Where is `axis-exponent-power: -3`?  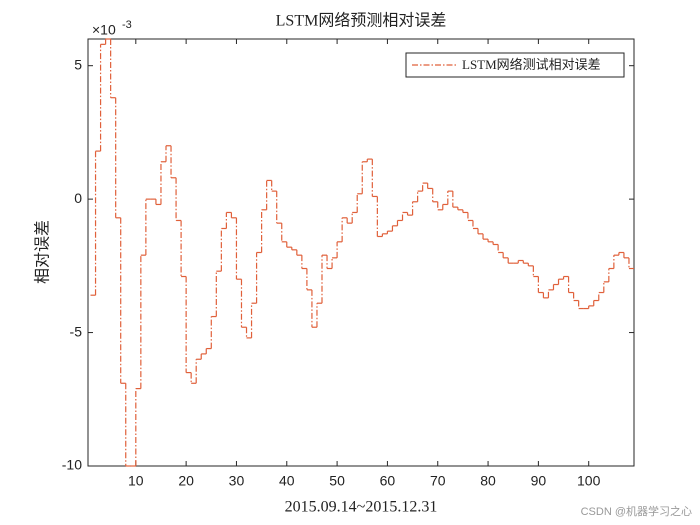
axis-exponent-power: -3 is located at coordinates (127, 25).